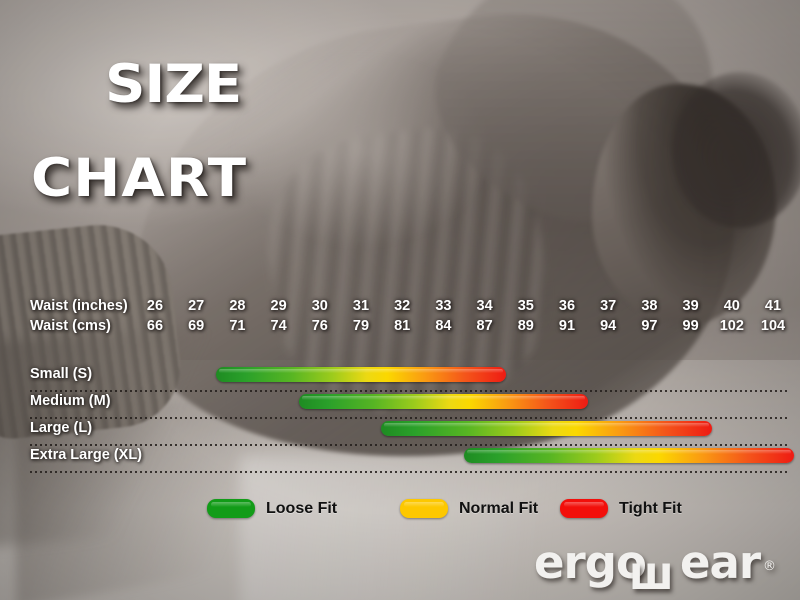 Image resolution: width=800 pixels, height=600 pixels. Describe the element at coordinates (196, 306) in the screenshot. I see `measurement-cell: 27` at that location.